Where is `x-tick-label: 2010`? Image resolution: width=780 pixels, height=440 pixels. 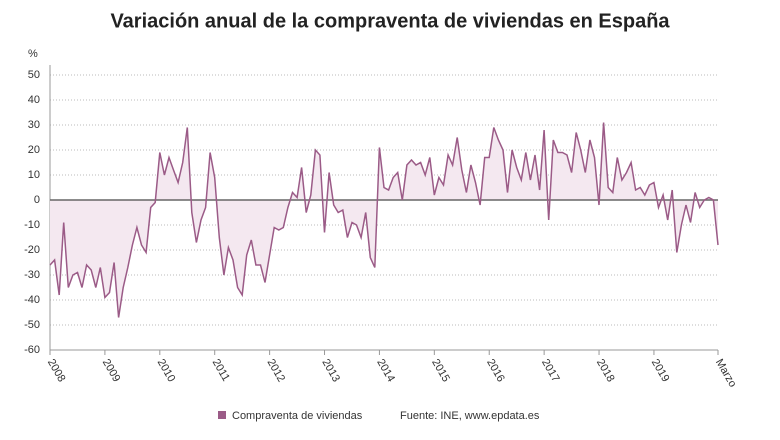 x-tick-label: 2010 is located at coordinates (166, 370).